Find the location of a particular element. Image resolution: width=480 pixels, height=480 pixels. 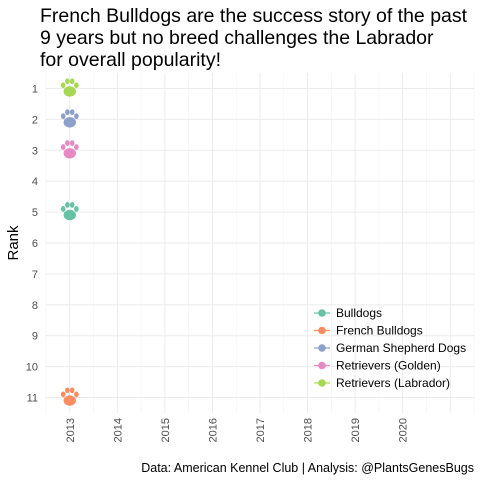

x-tick-label: 2018 is located at coordinates (309, 430).